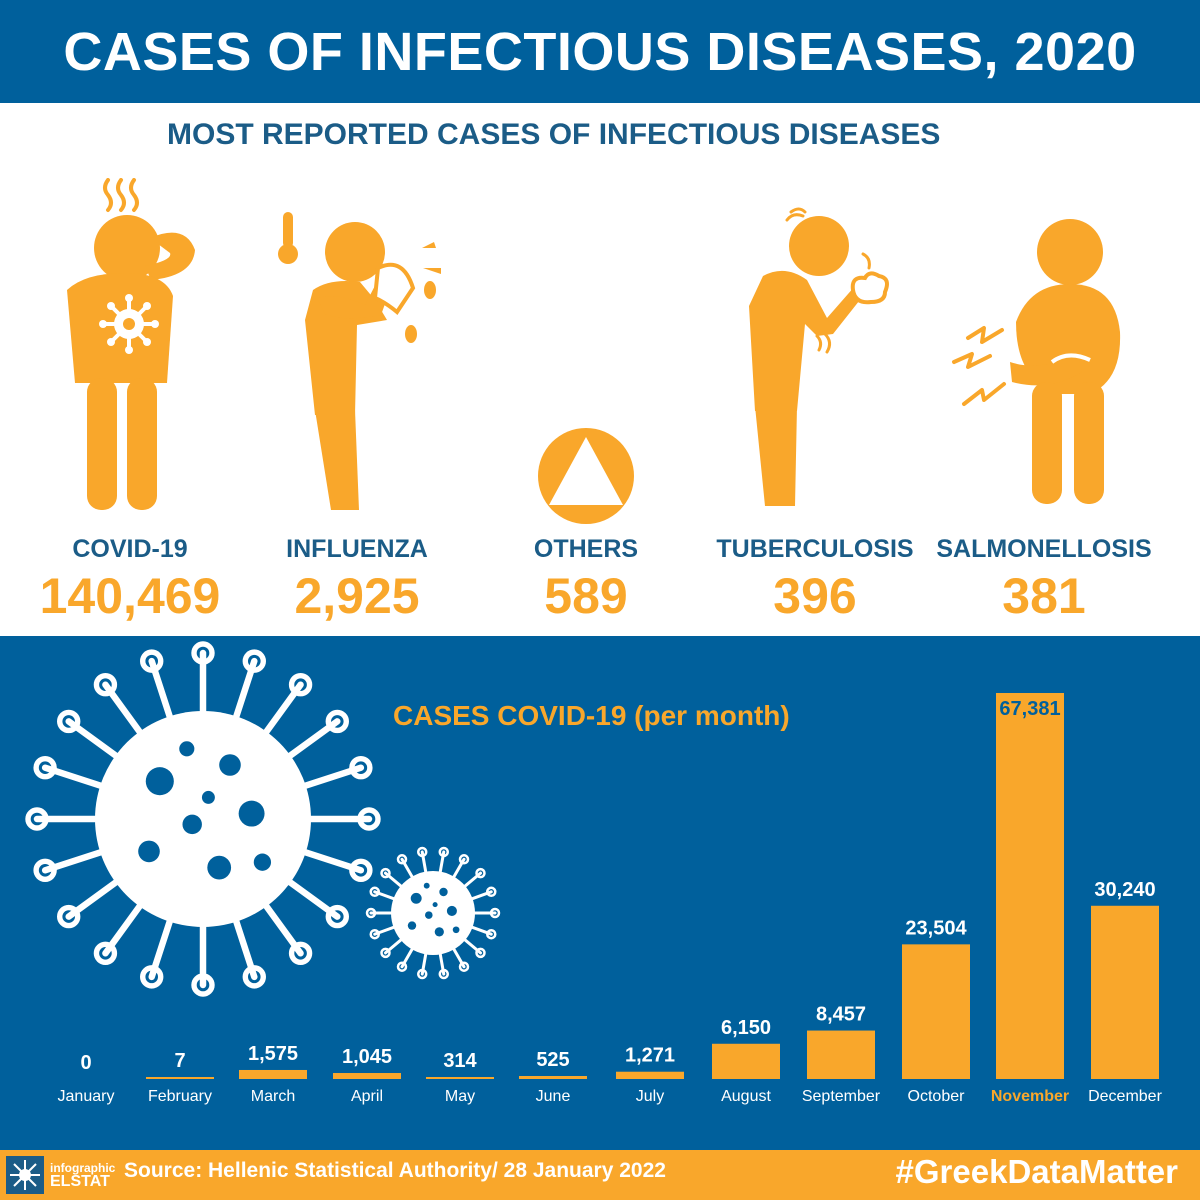 The height and width of the screenshot is (1200, 1200). Describe the element at coordinates (552, 1060) in the screenshot. I see `value-label-june: 525` at that location.